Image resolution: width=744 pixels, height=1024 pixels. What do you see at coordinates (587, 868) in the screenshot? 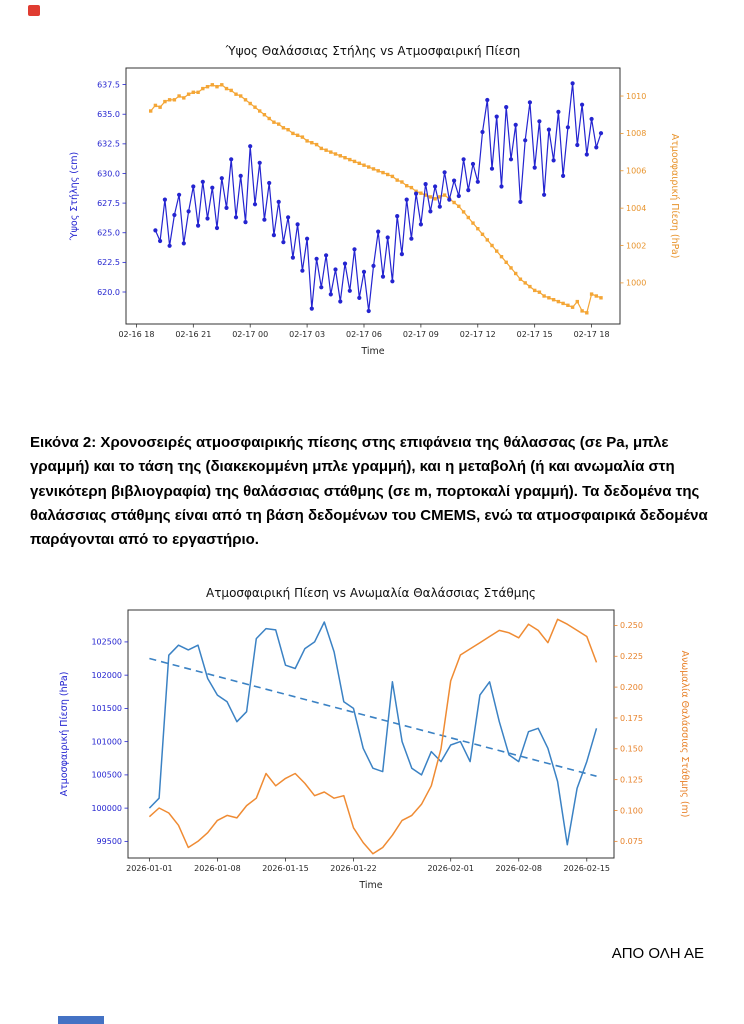
I see `svg-text: 2026-02-15` at bounding box center [587, 868].